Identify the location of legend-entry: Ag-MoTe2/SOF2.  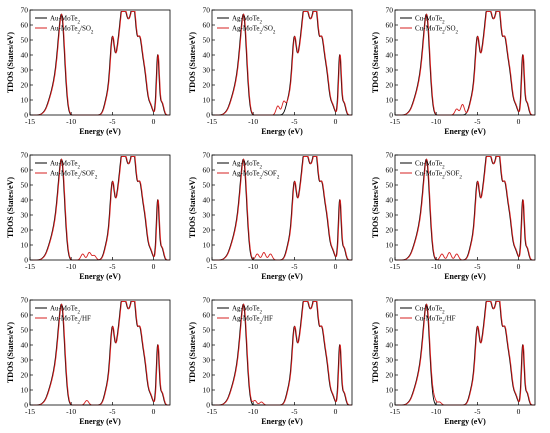
(256, 175).